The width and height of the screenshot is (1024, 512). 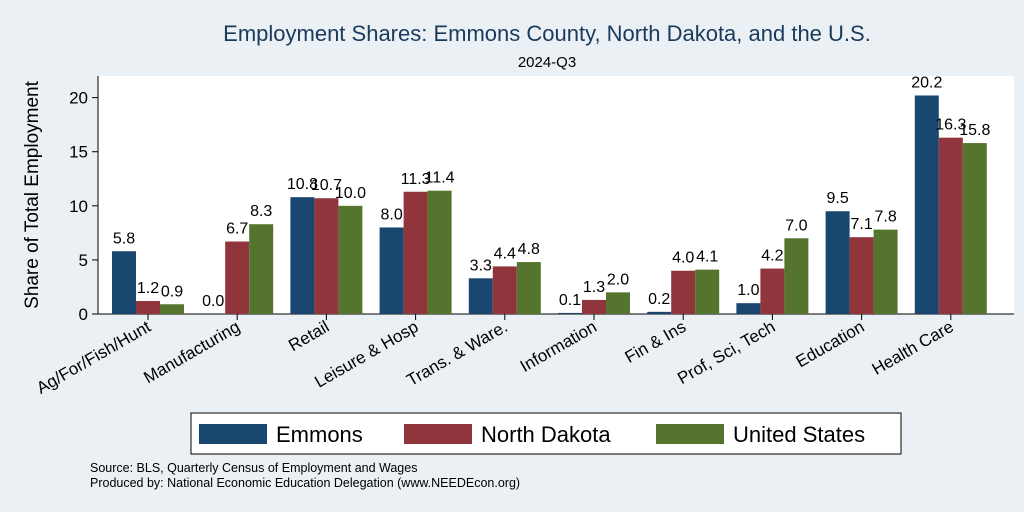 What do you see at coordinates (683, 258) in the screenshot?
I see `data-label: 4.0` at bounding box center [683, 258].